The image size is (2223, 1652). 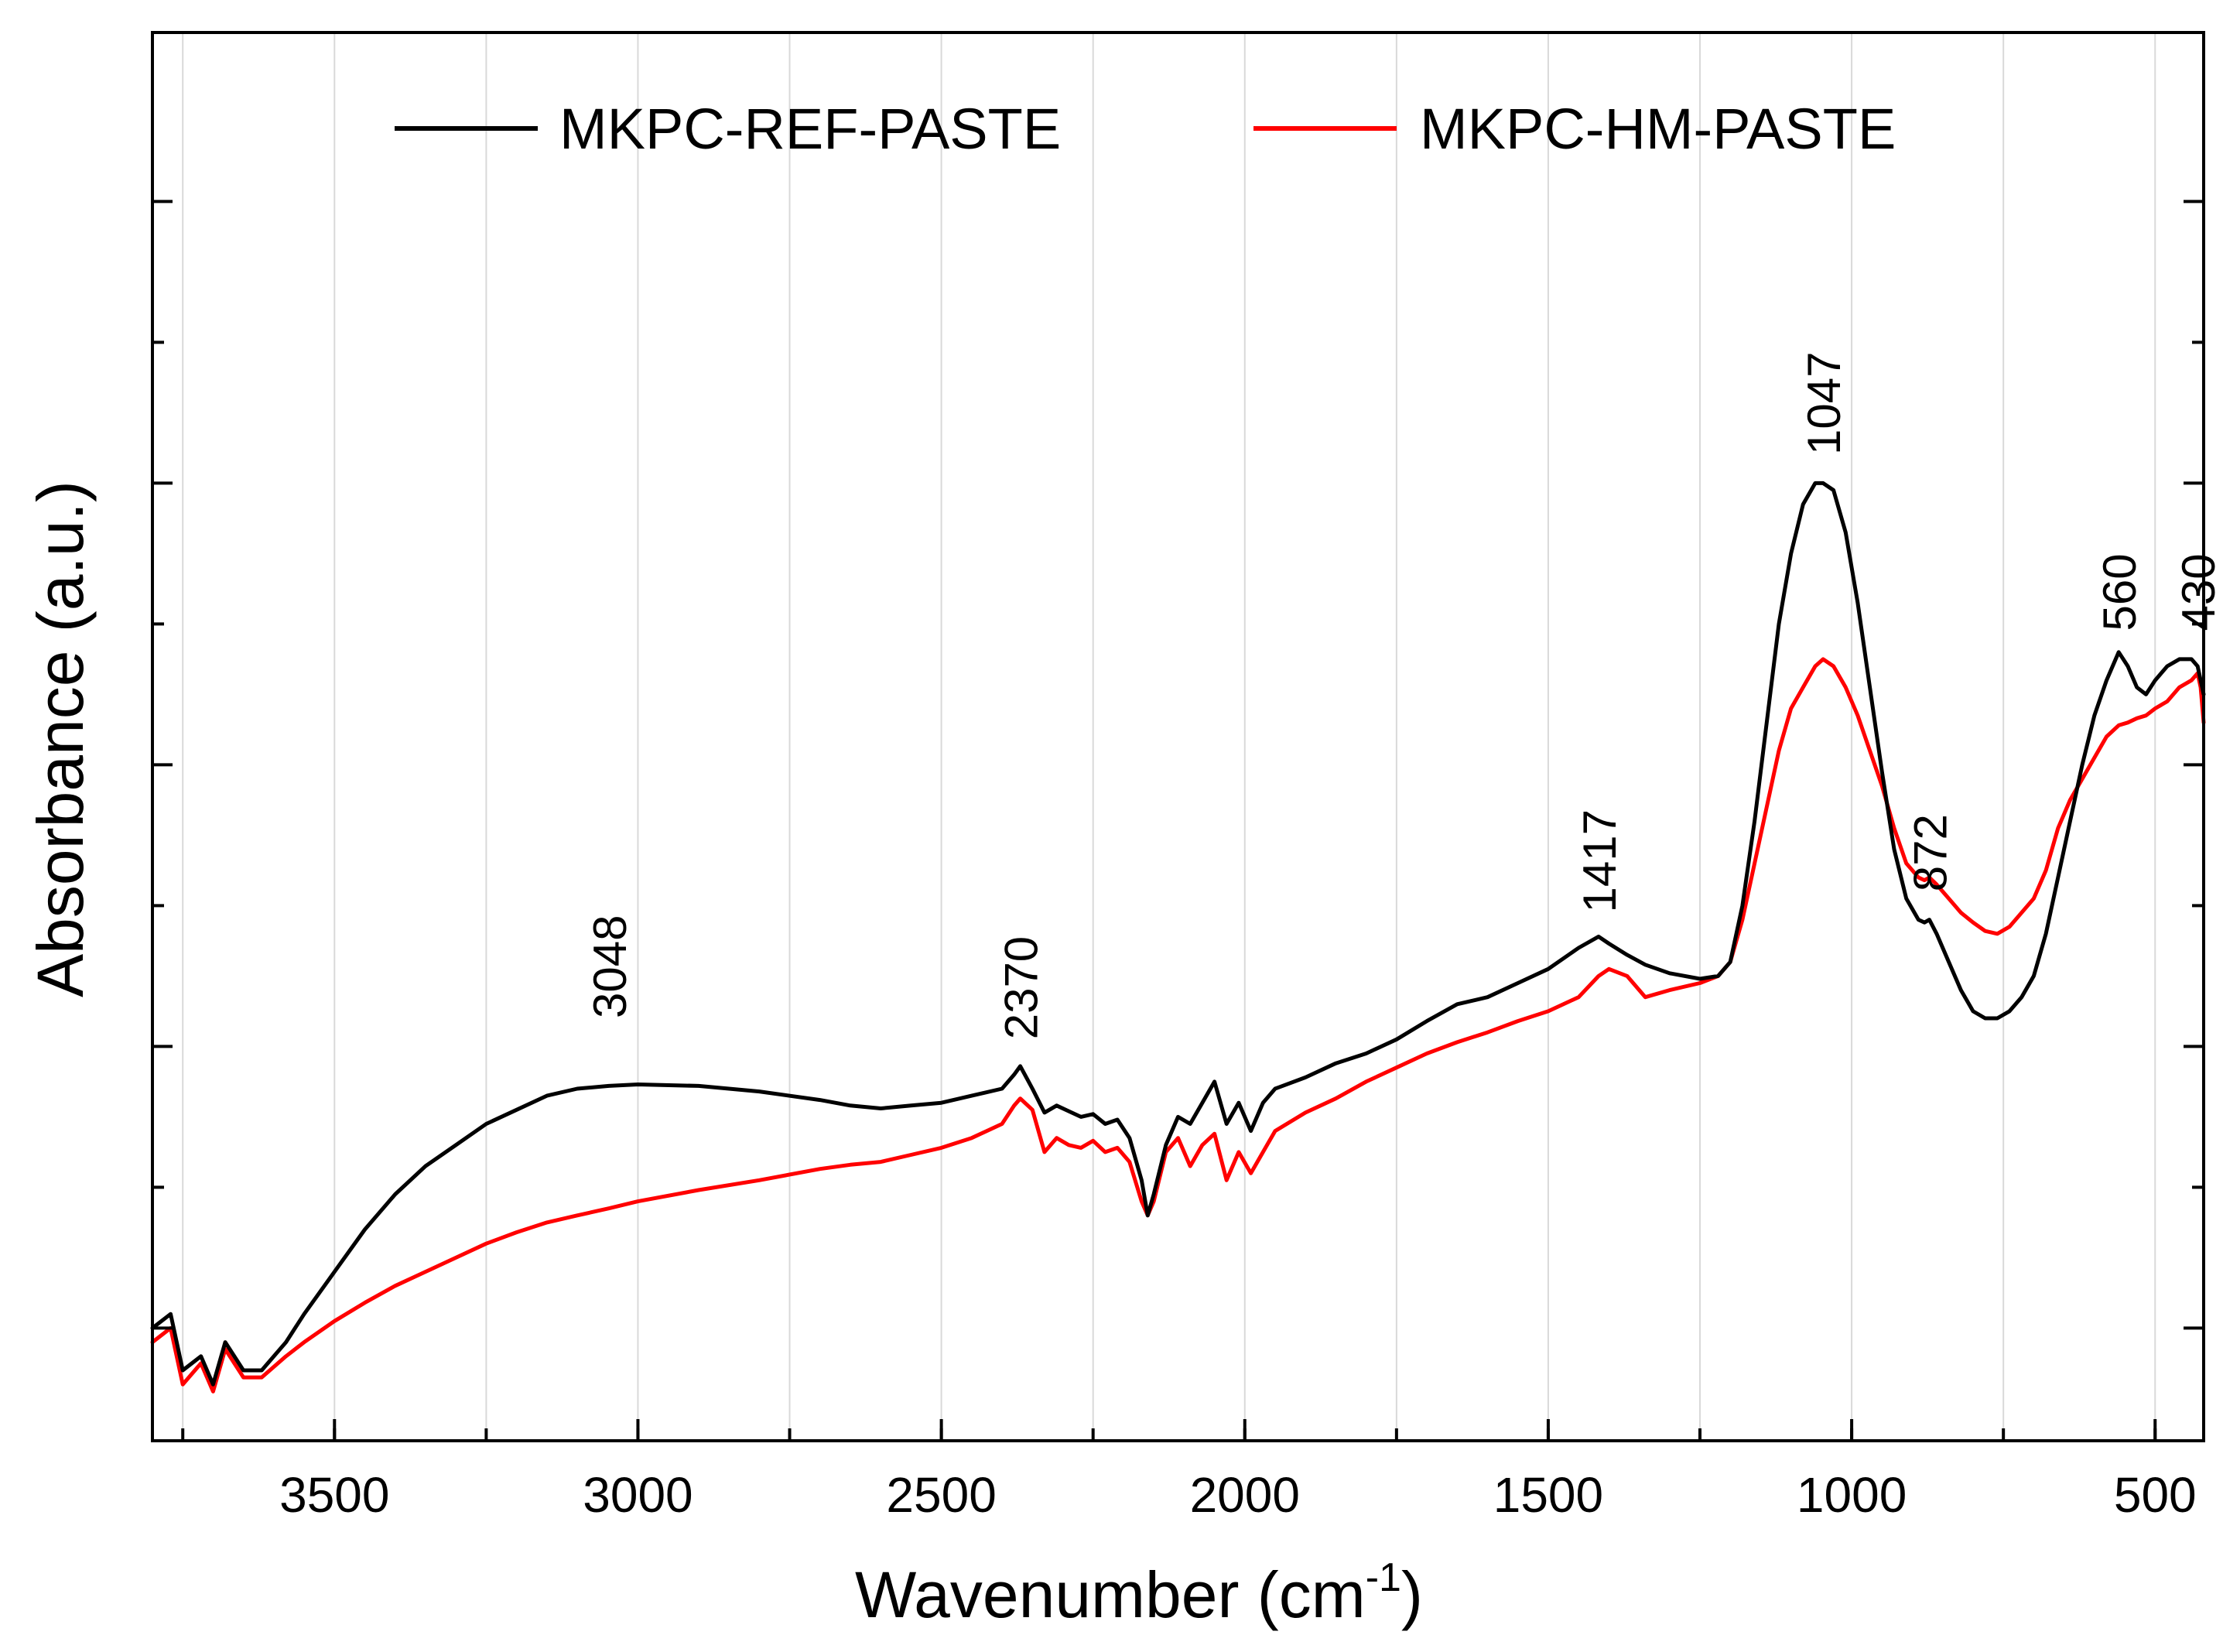 What do you see at coordinates (2198, 592) in the screenshot?
I see `peak-label: 430` at bounding box center [2198, 592].